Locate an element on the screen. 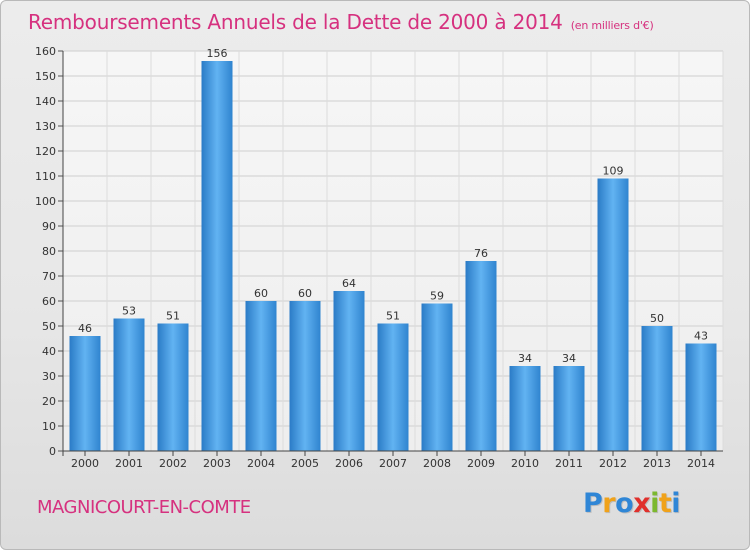  bar-value-label: 156 is located at coordinates (217, 53).